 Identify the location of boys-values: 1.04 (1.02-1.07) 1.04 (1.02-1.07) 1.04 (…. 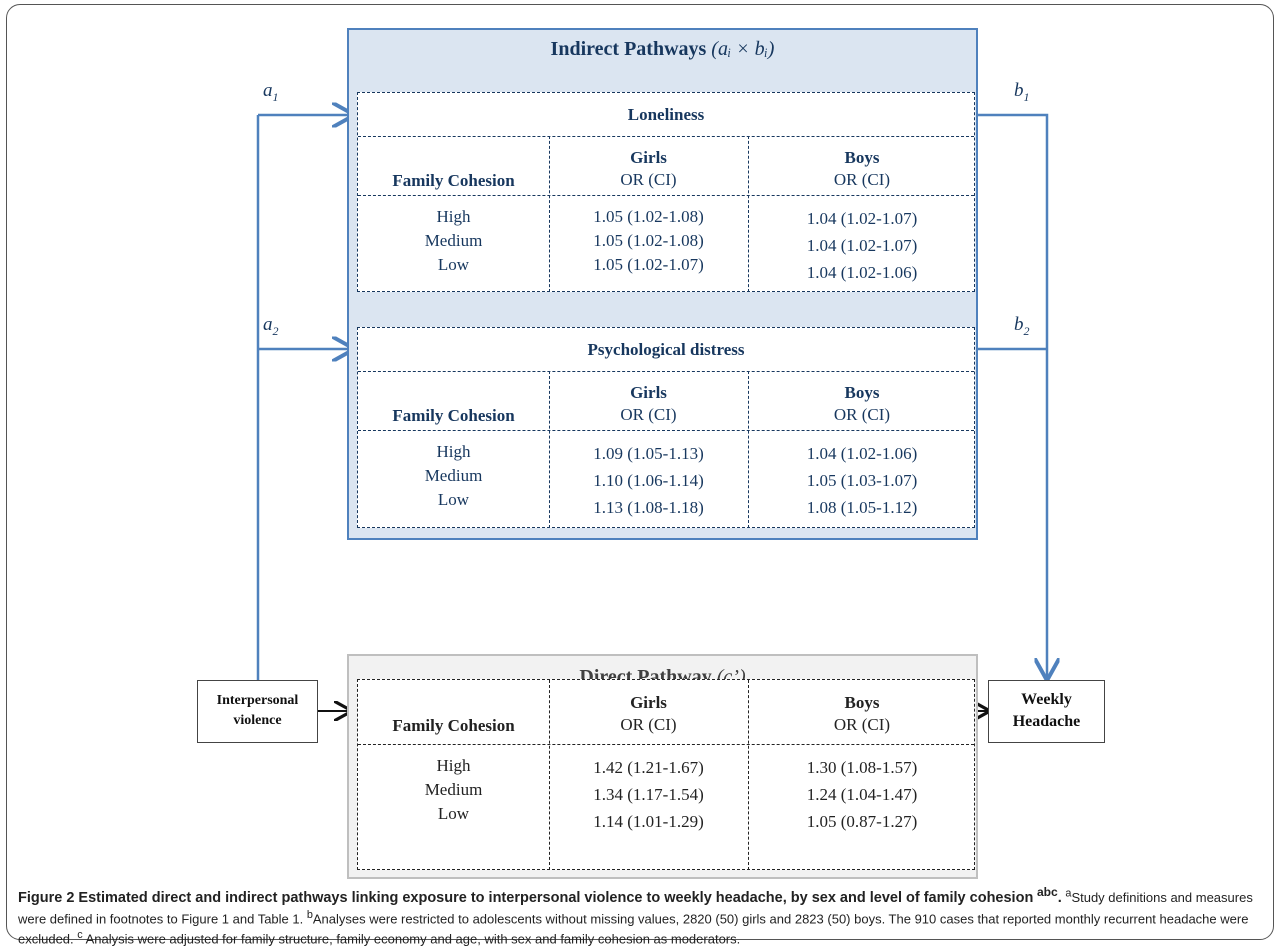
(862, 245).